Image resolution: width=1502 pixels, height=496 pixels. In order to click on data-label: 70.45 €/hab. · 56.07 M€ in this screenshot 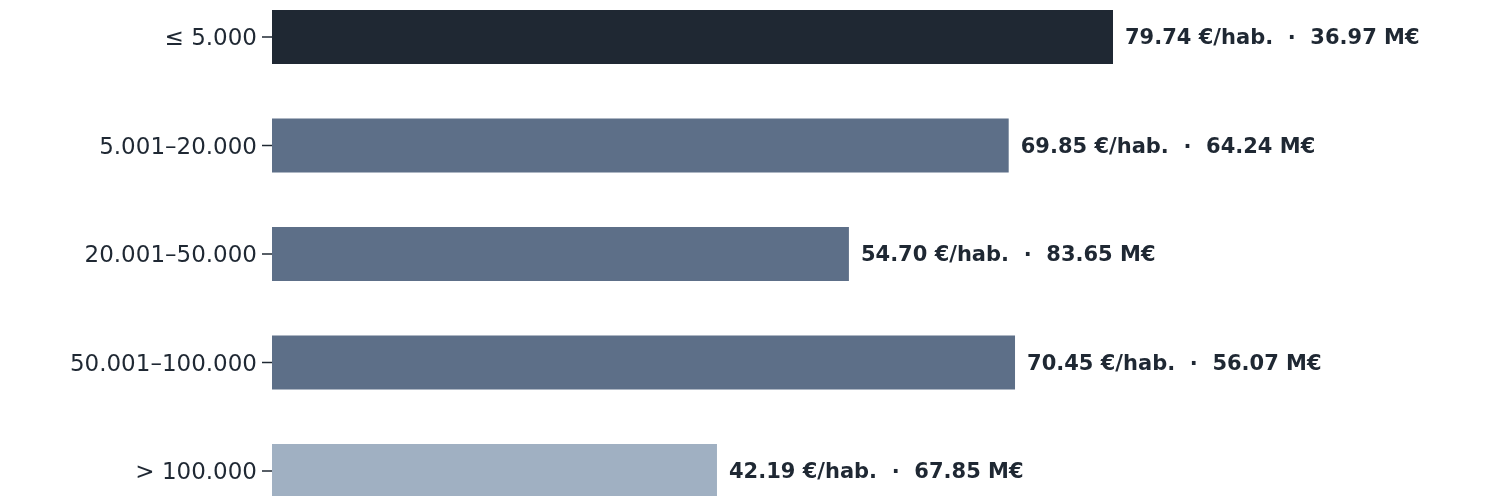, I will do `click(1174, 362)`.